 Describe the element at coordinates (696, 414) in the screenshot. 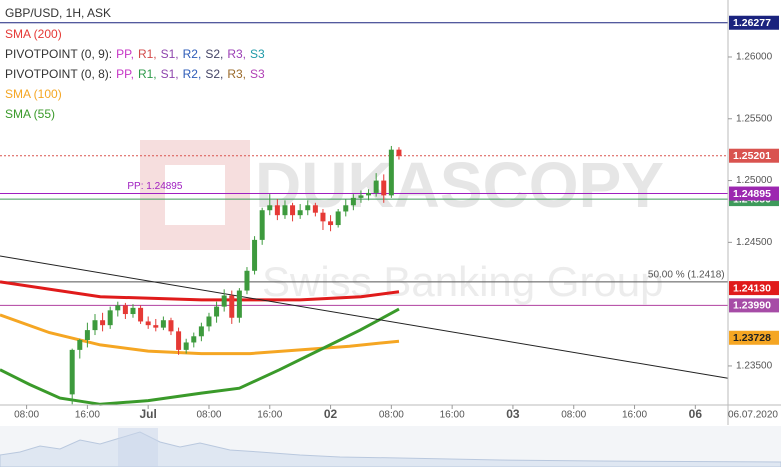

I see `x-tick-label: 06` at that location.